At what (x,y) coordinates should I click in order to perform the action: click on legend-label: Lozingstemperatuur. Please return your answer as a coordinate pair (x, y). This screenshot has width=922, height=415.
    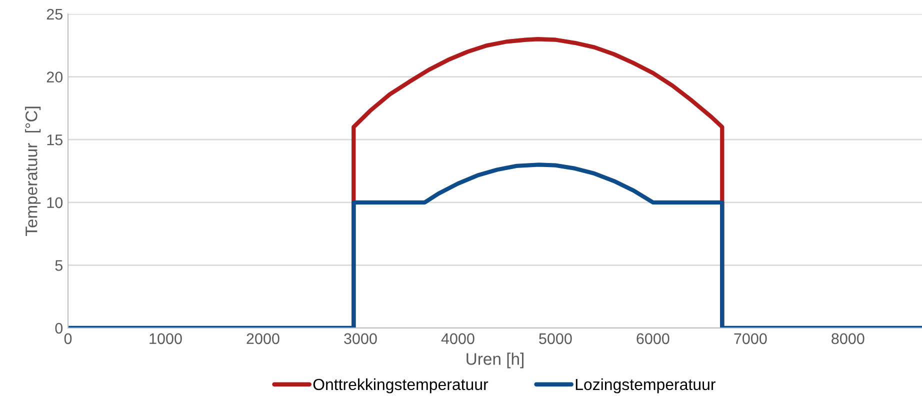
    Looking at the image, I should click on (646, 386).